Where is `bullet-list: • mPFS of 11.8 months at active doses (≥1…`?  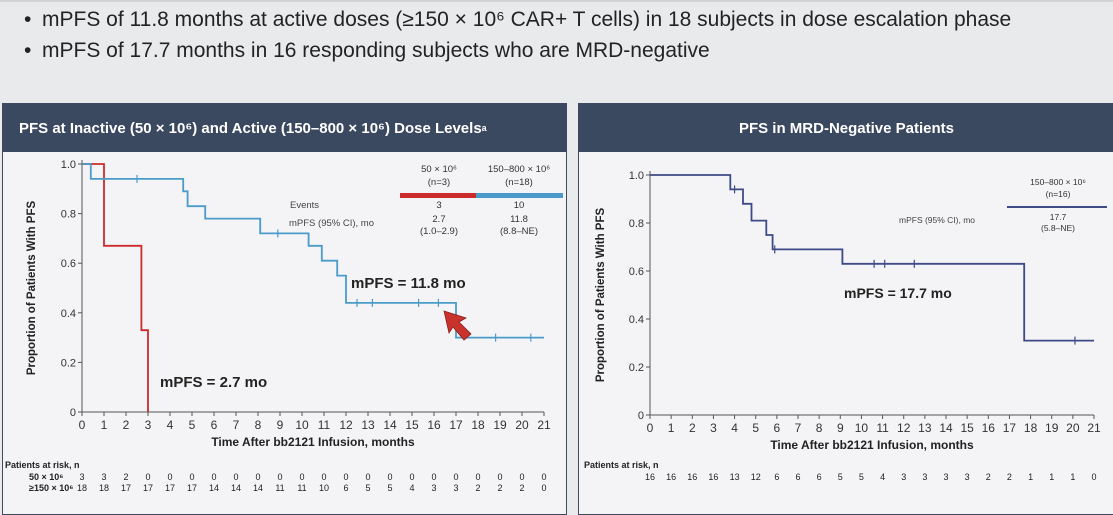 bullet-list: • mPFS of 11.8 months at active doses (≥1… is located at coordinates (517, 35).